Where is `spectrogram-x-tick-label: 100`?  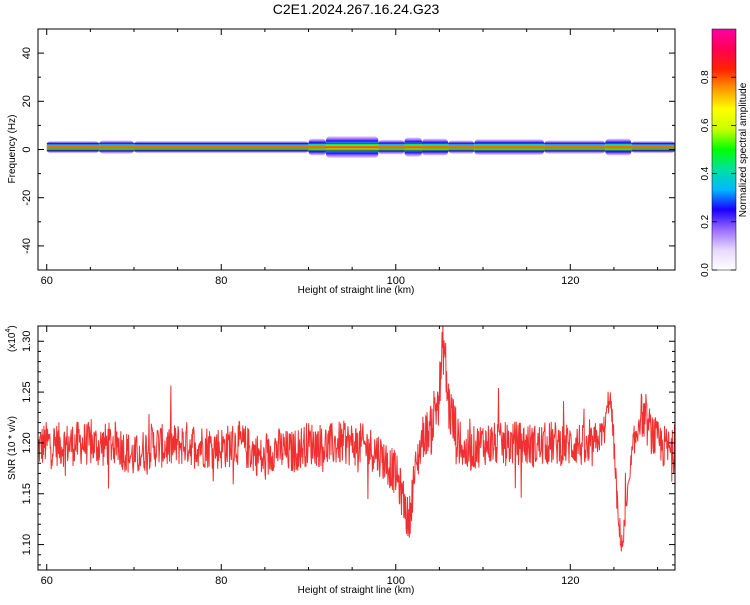 spectrogram-x-tick-label: 100 is located at coordinates (396, 281).